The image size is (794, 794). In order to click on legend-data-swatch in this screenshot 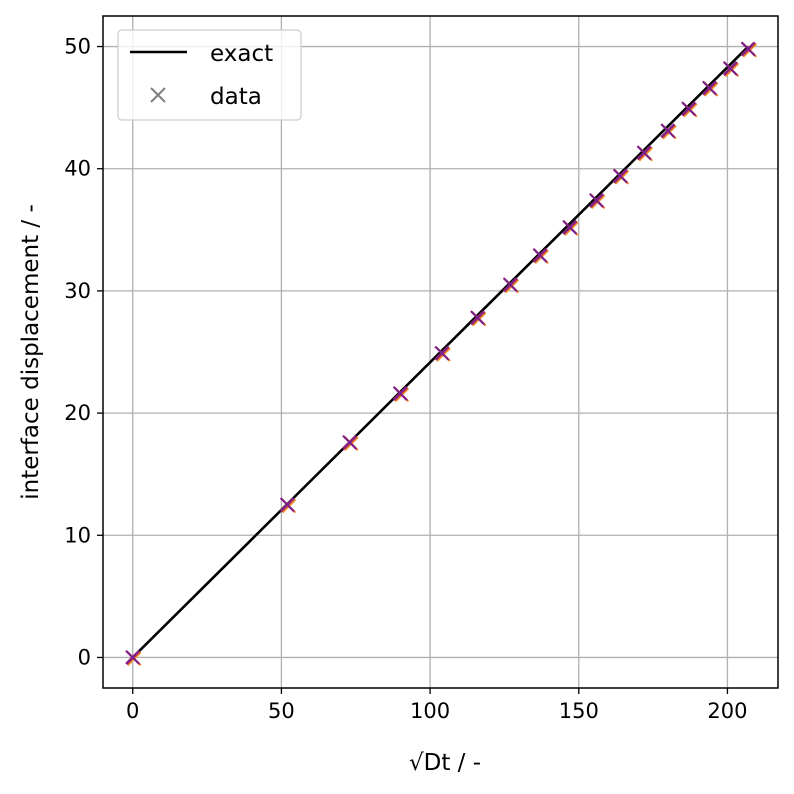, I will do `click(158, 95)`.